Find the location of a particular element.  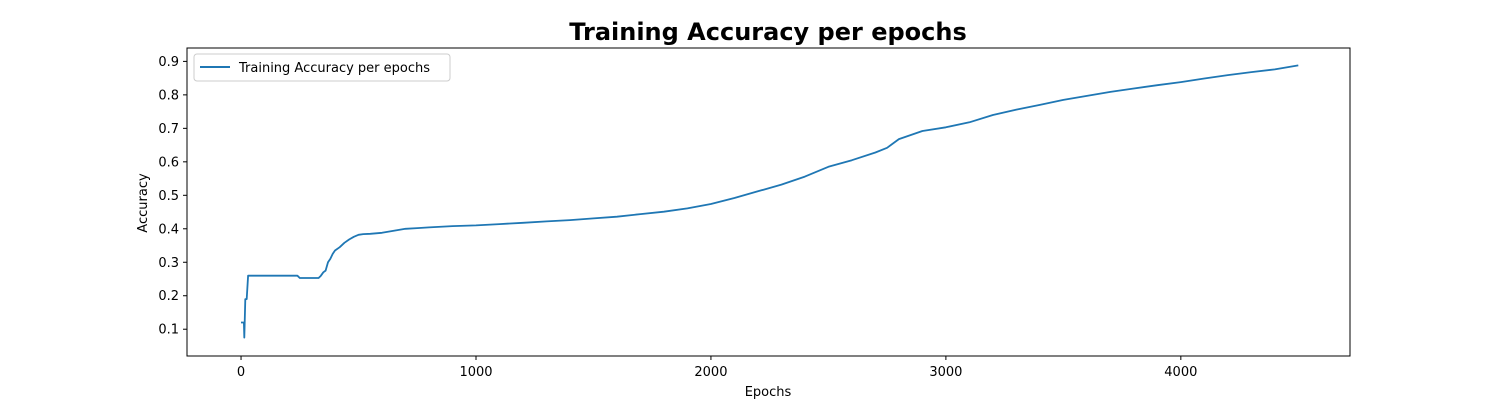

x-tick-label: 3000 is located at coordinates (945, 372).